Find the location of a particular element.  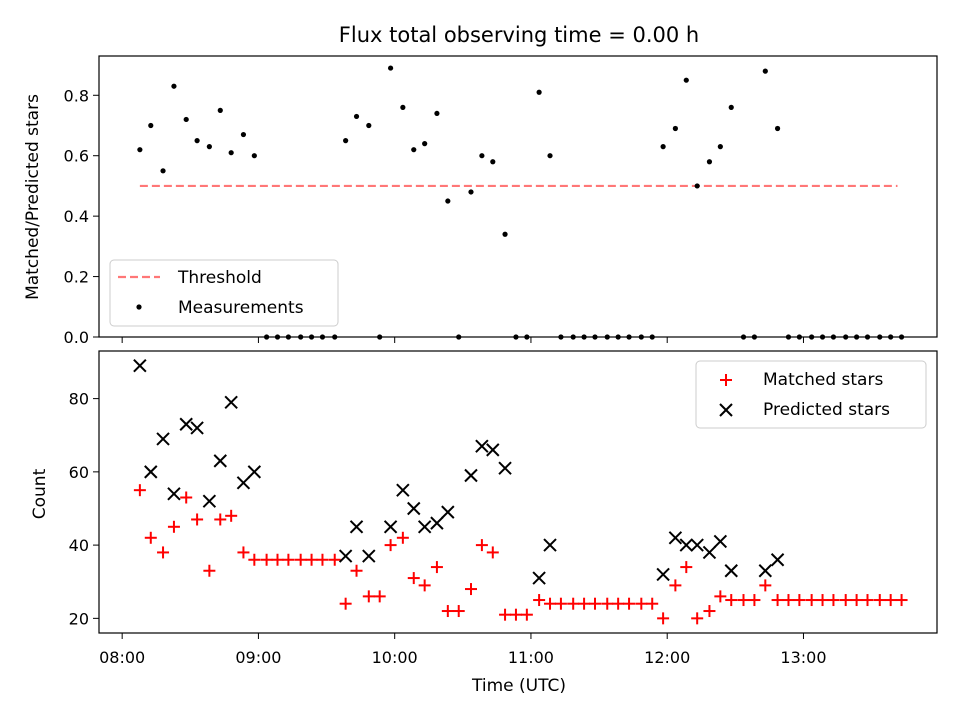

chart-title: Flux total observing time = 0.00 h is located at coordinates (519, 35).